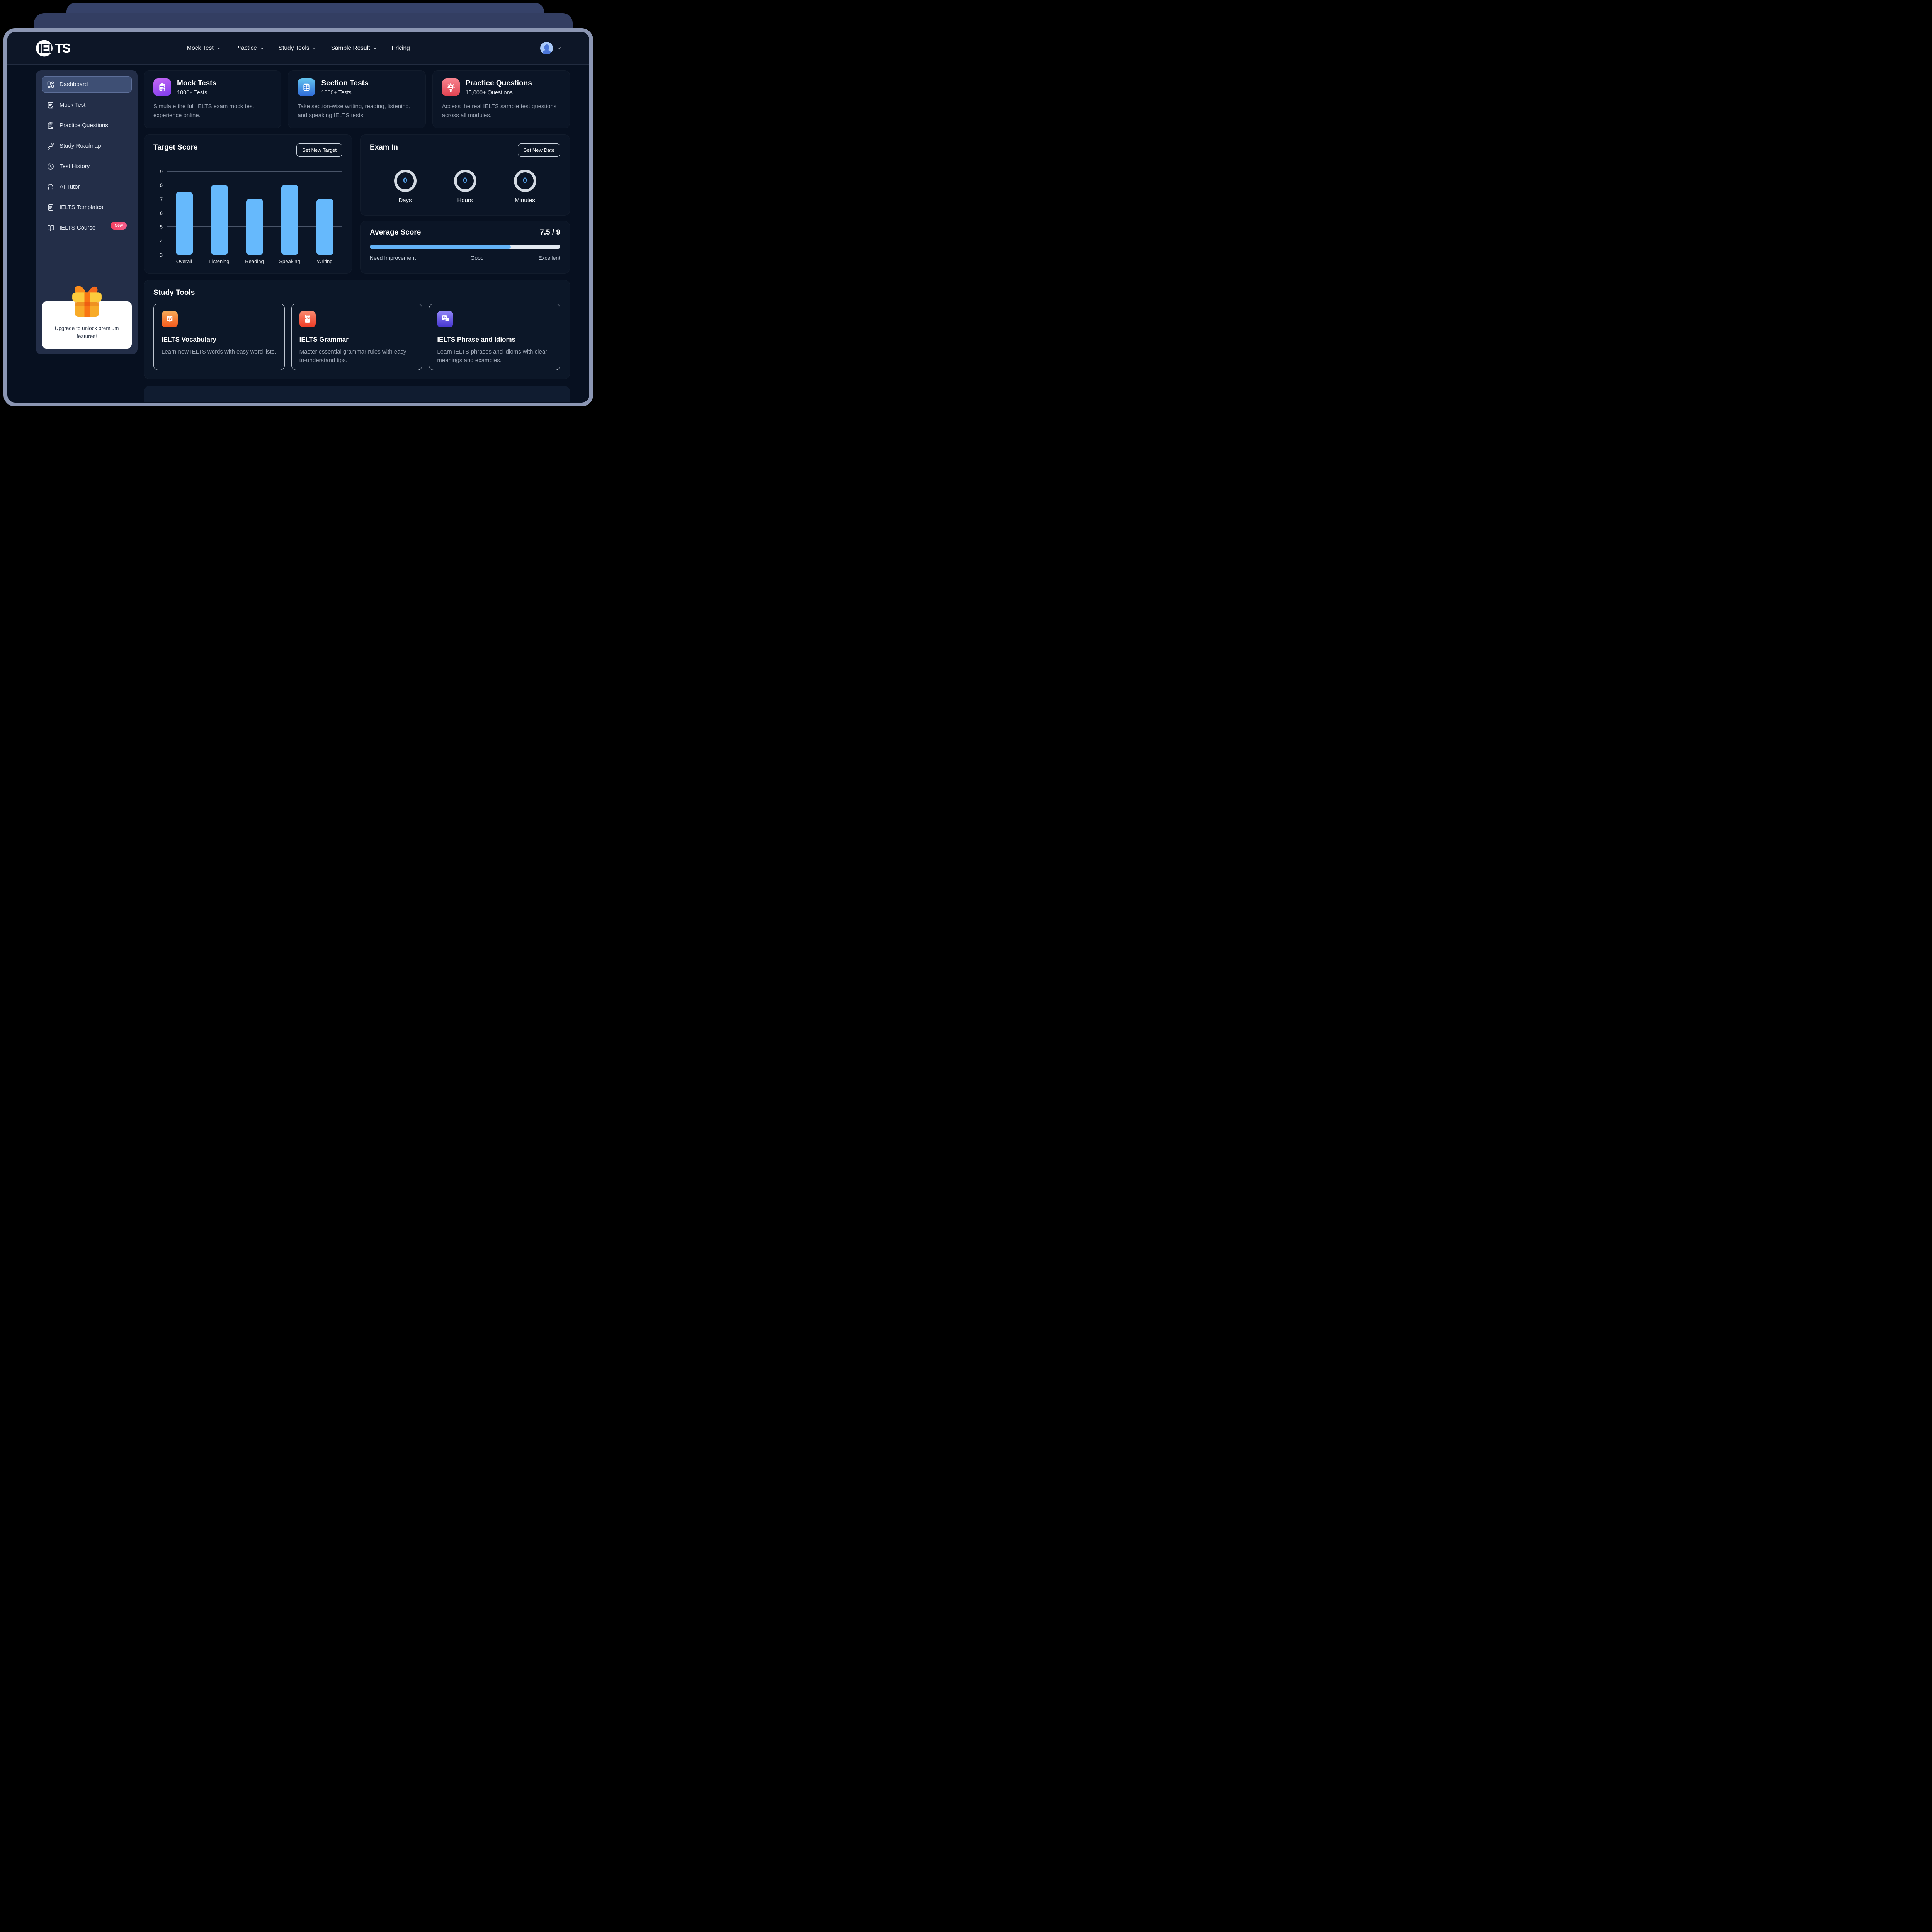 The height and width of the screenshot is (1932, 1932). What do you see at coordinates (87, 126) in the screenshot?
I see `sidebar-item-practice-questions: Practice Questions` at bounding box center [87, 126].